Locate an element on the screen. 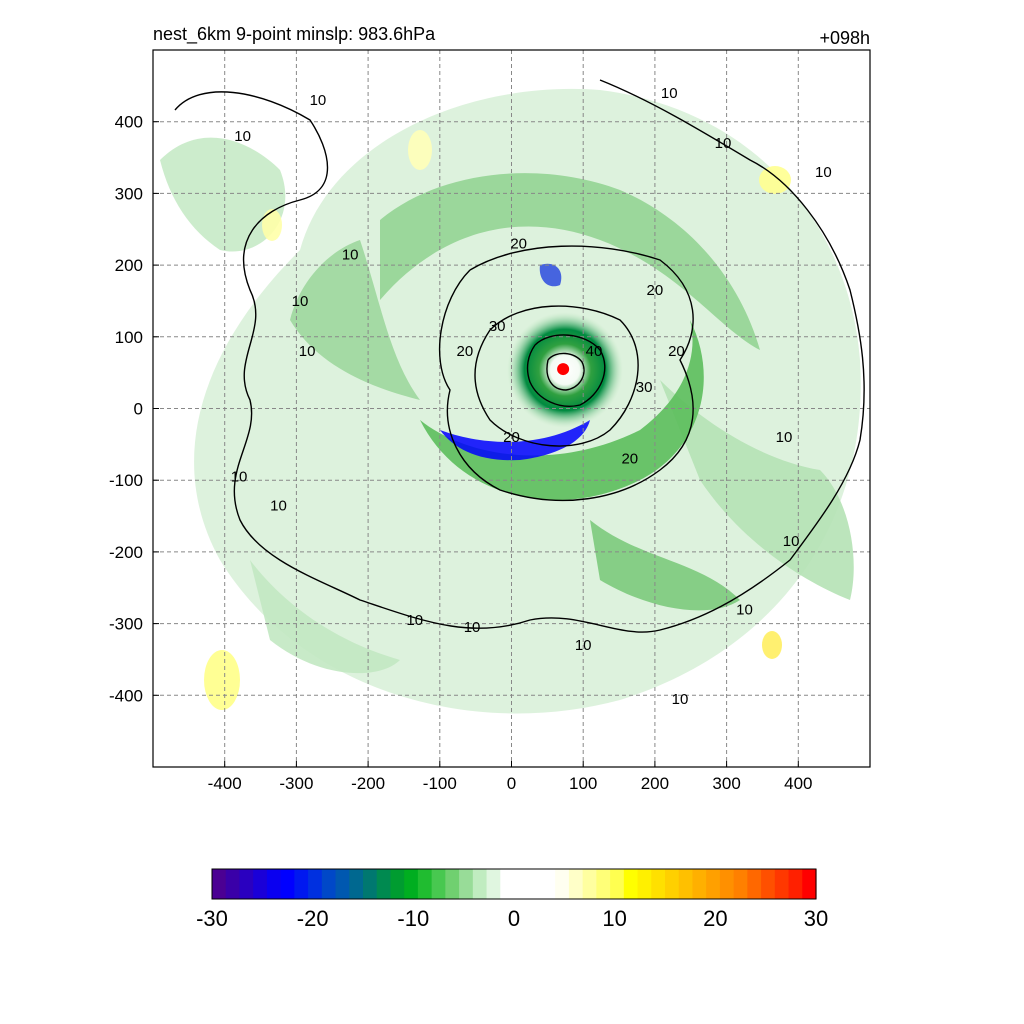 Image resolution: width=1024 pixels, height=1024 pixels. colorbar-tick-label: 20 is located at coordinates (715, 918).